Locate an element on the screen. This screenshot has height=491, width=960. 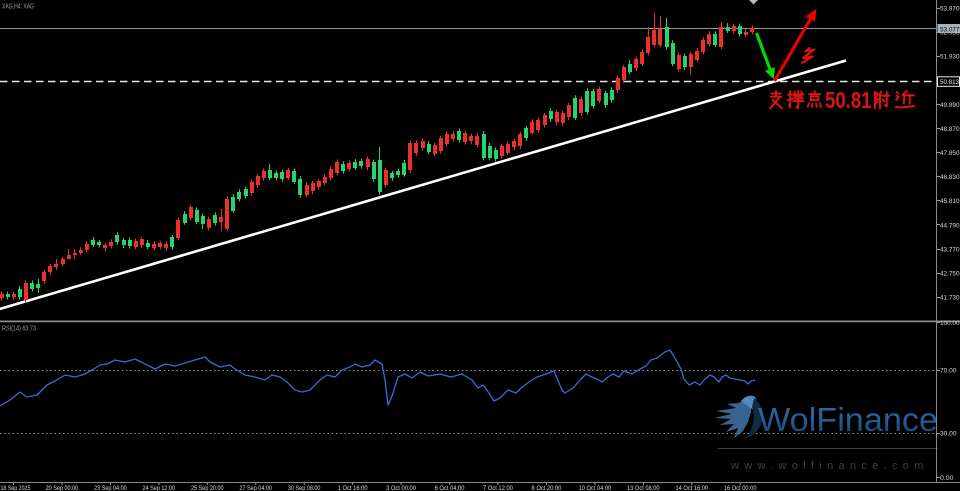
svg-text: 51.930 is located at coordinates (950, 57).